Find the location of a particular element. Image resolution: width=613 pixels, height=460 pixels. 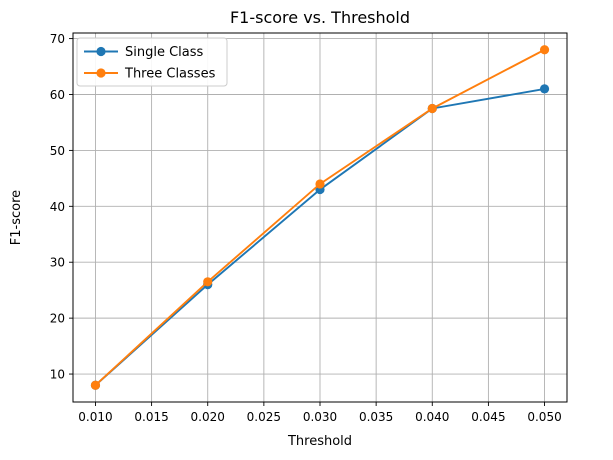

x-tick-label: 0.015 is located at coordinates (151, 417).